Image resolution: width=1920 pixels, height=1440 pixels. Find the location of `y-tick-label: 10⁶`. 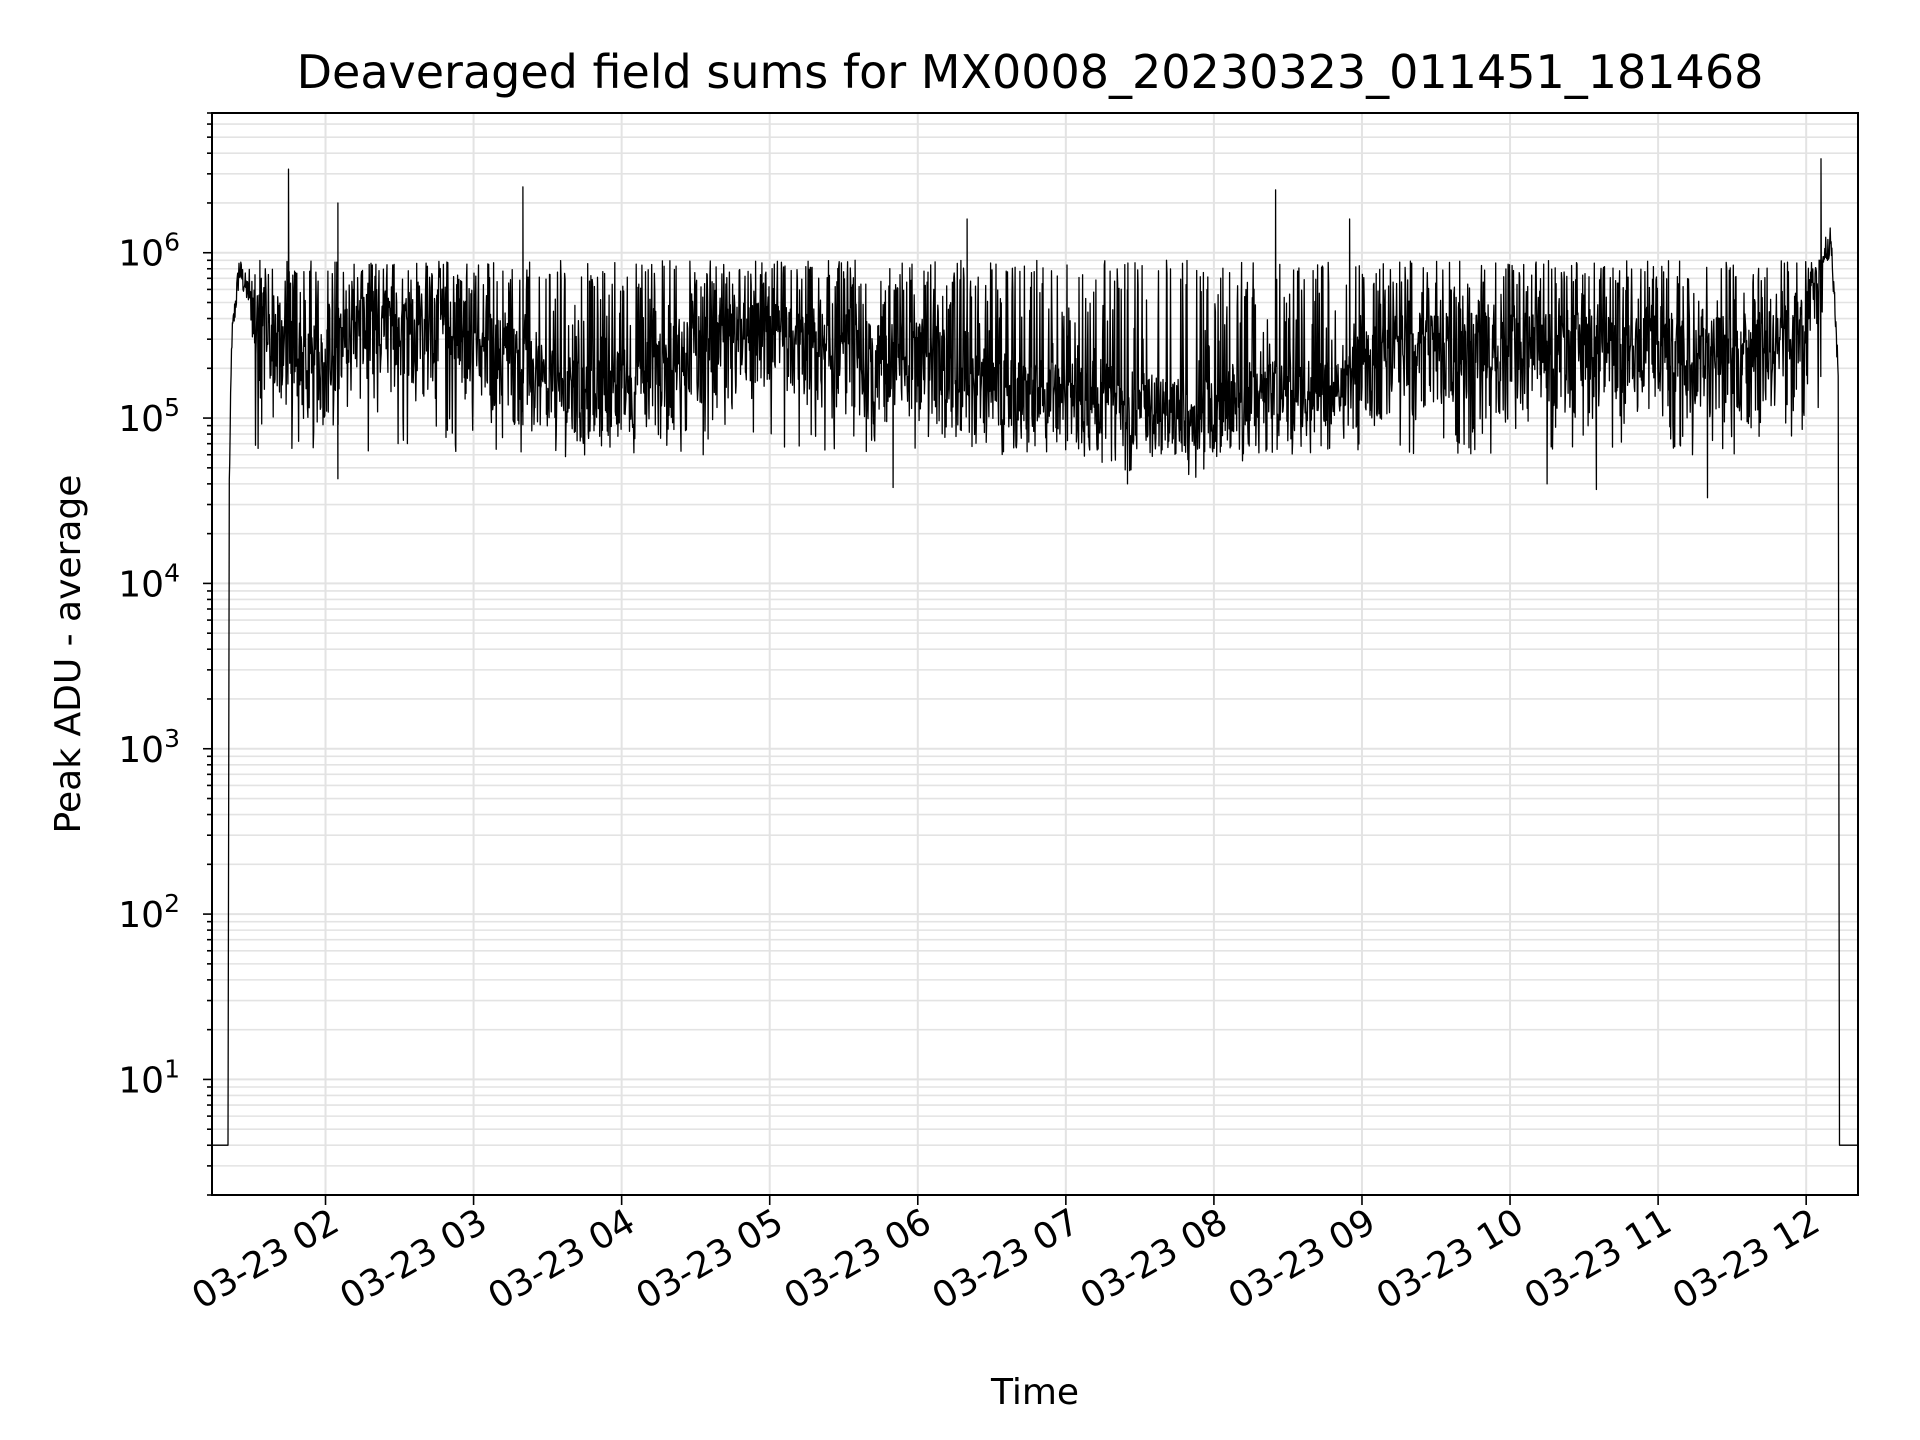

y-tick-label: 10⁶ is located at coordinates (149, 251).